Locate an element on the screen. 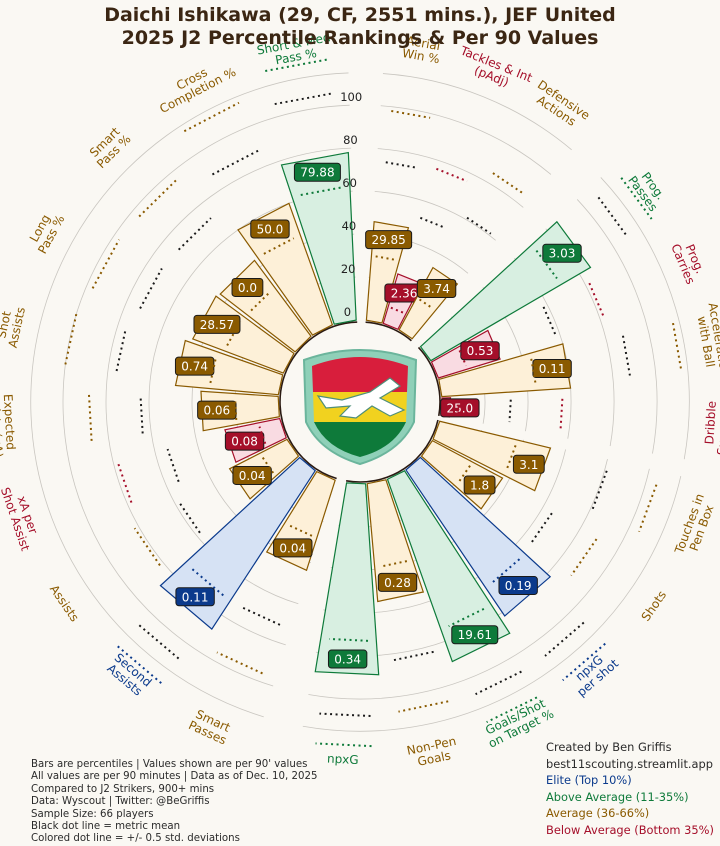 This screenshot has height=846, width=720. value-label: 0.19 is located at coordinates (518, 586).